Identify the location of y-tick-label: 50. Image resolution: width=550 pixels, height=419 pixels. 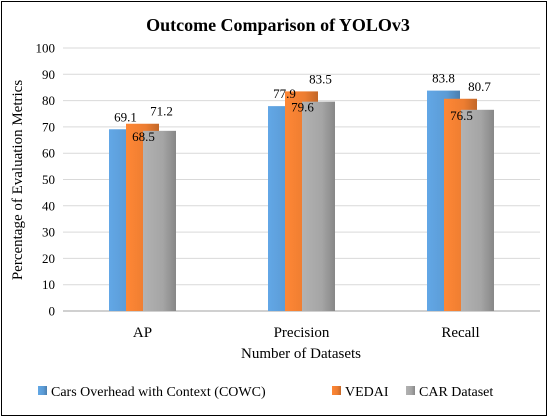
(48, 179).